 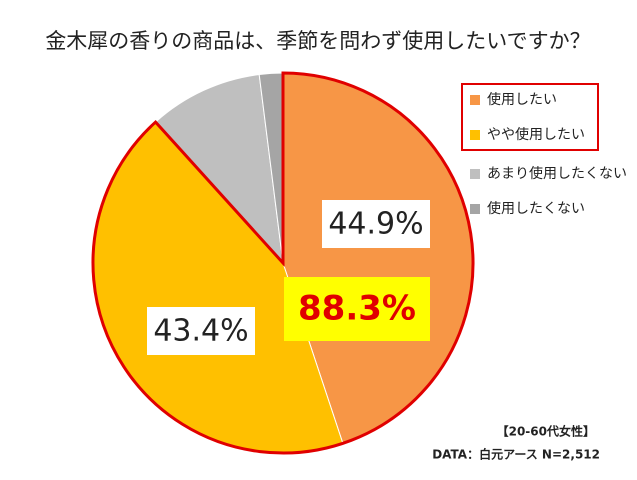 I want to click on chart-title: 金木犀の香りの商品は、季節を問わず使用したいですか？, so click(x=317, y=41).